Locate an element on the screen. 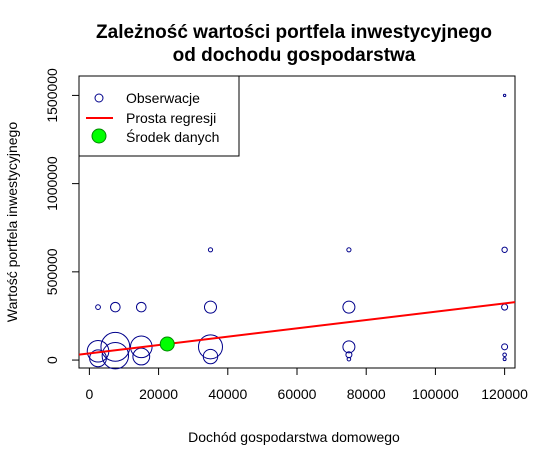  y-axis: 0 500000 1000000 1500000 is located at coordinates (61, 216).